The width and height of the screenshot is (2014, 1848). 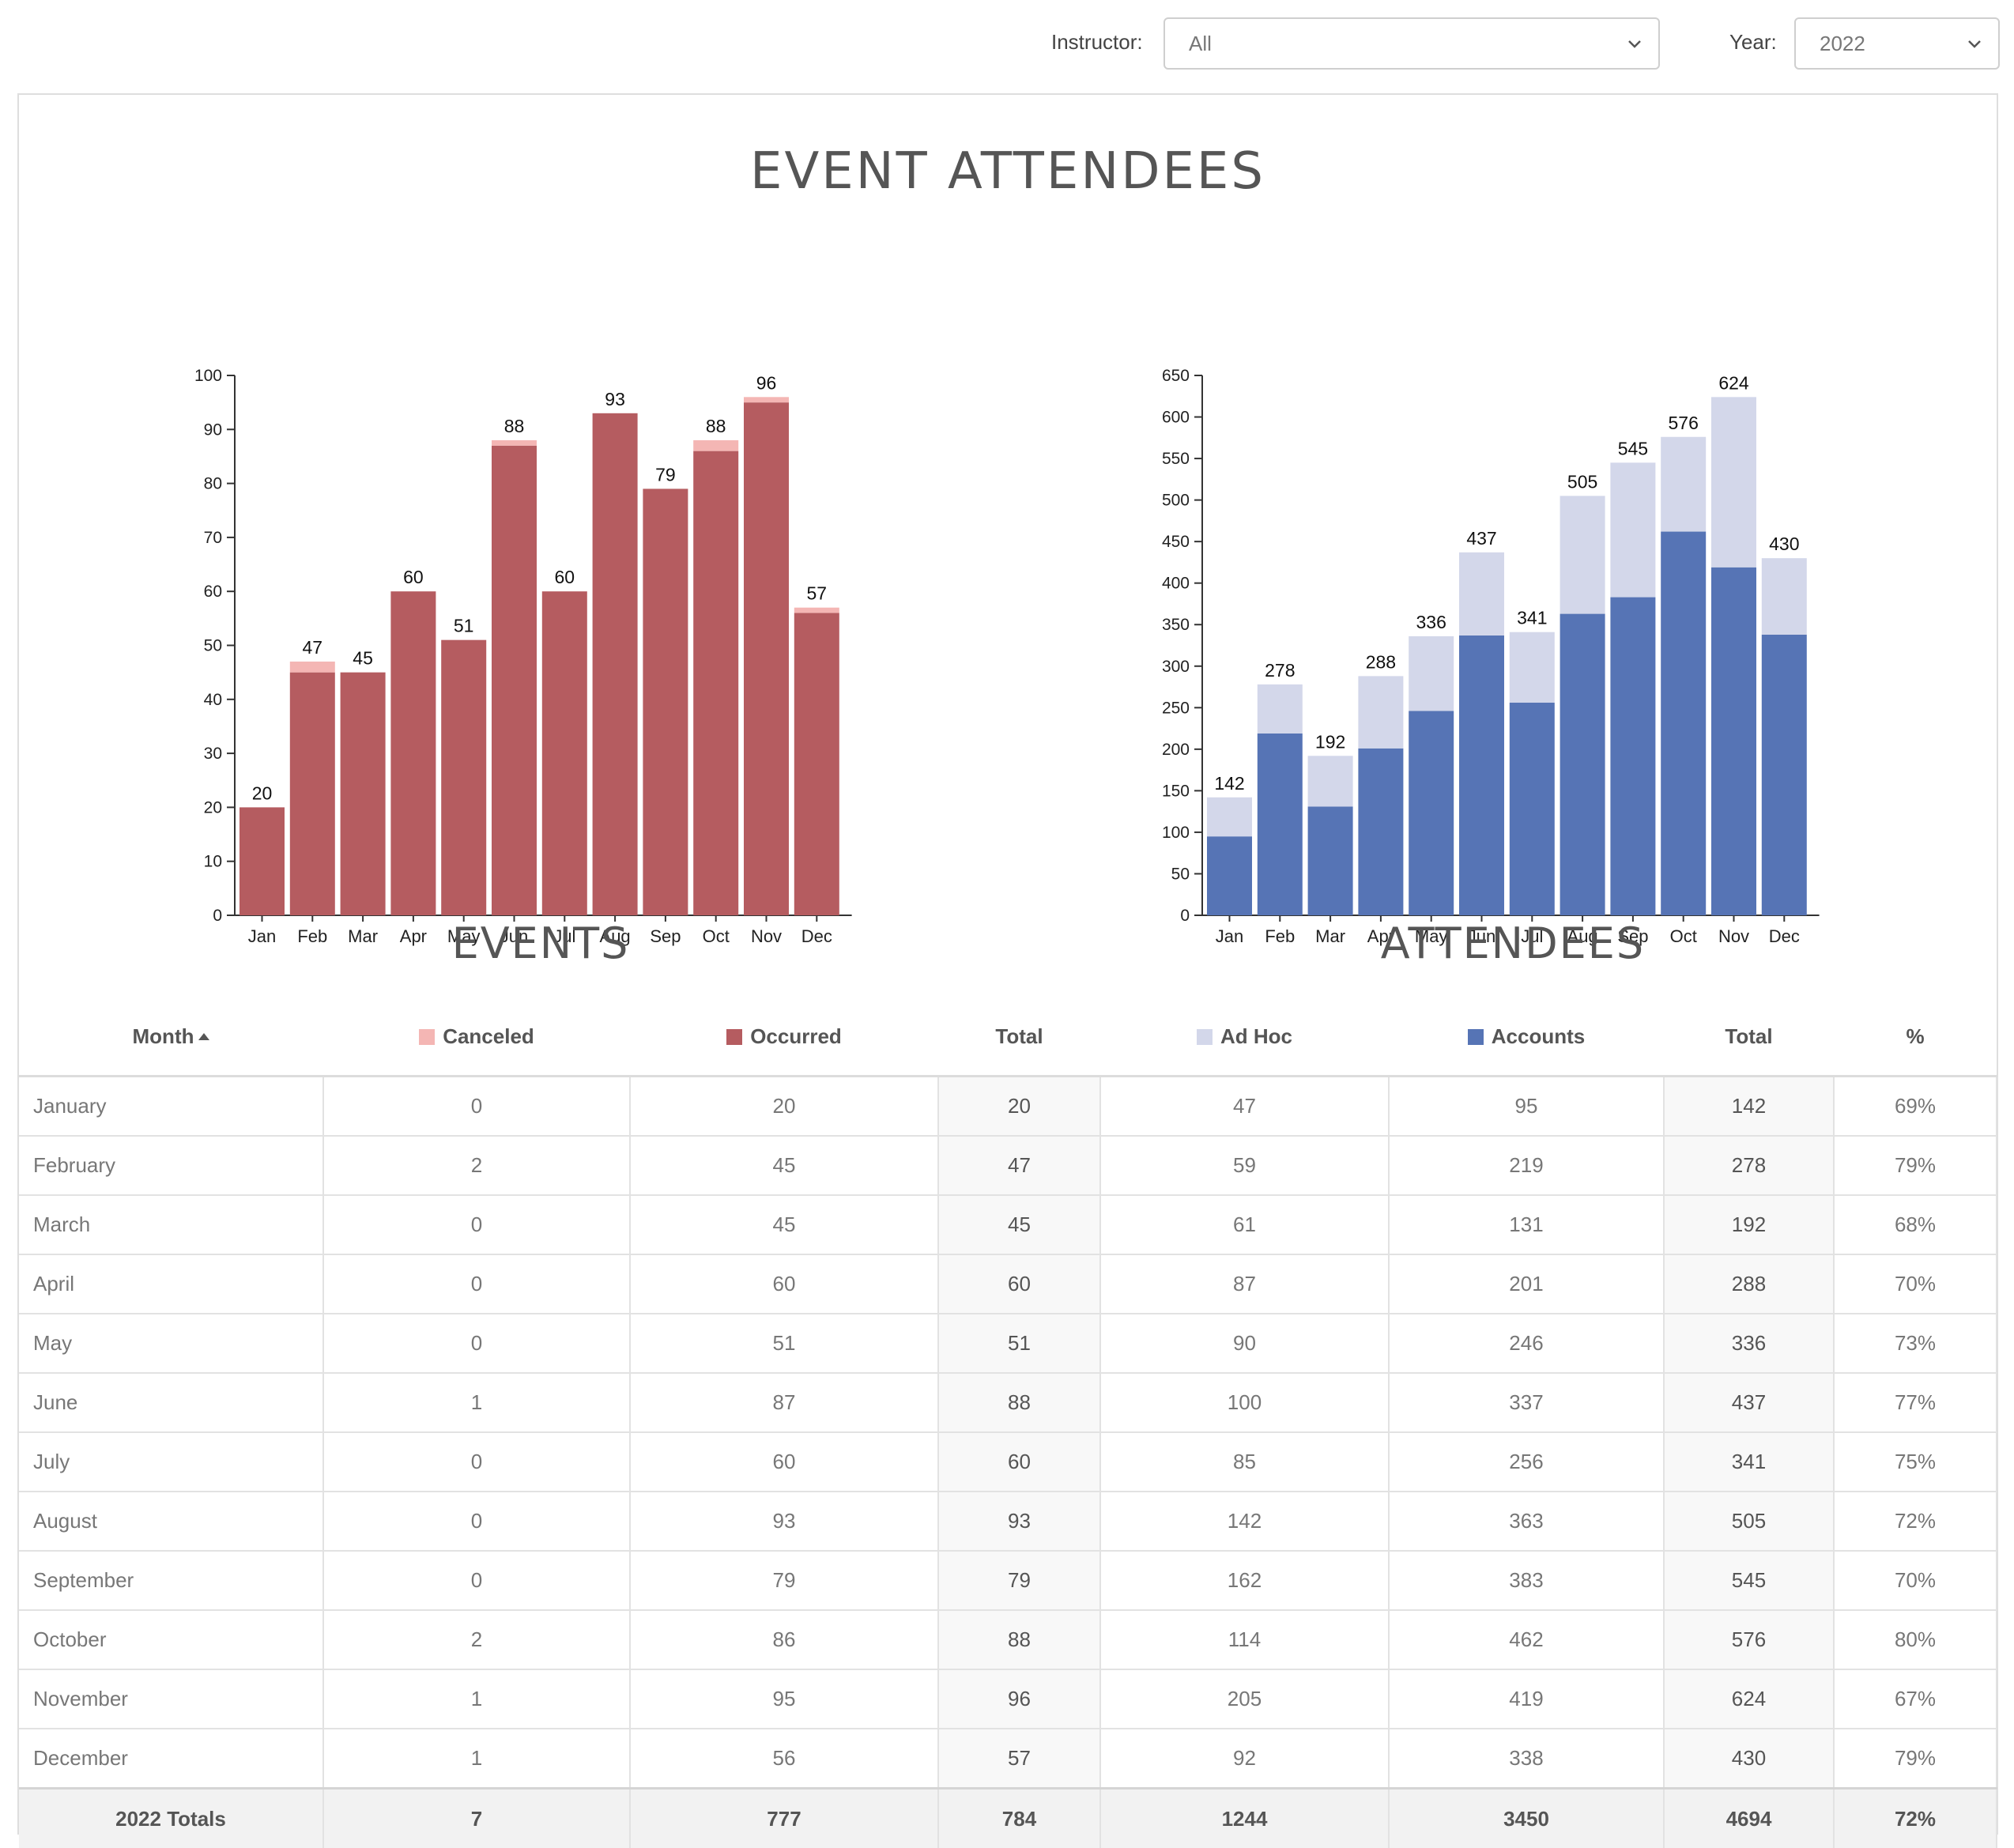 I want to click on table-cell: 85, so click(x=1244, y=1462).